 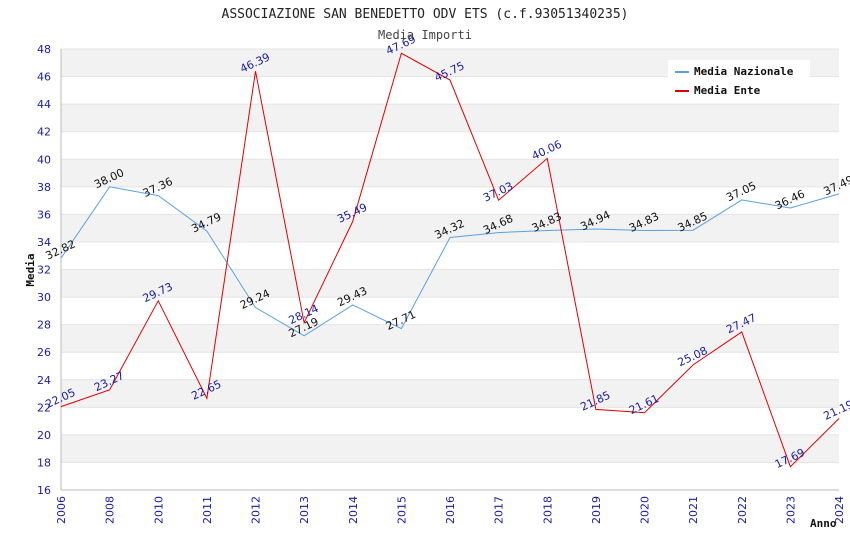 What do you see at coordinates (645, 510) in the screenshot?
I see `x-tick-label: 2020` at bounding box center [645, 510].